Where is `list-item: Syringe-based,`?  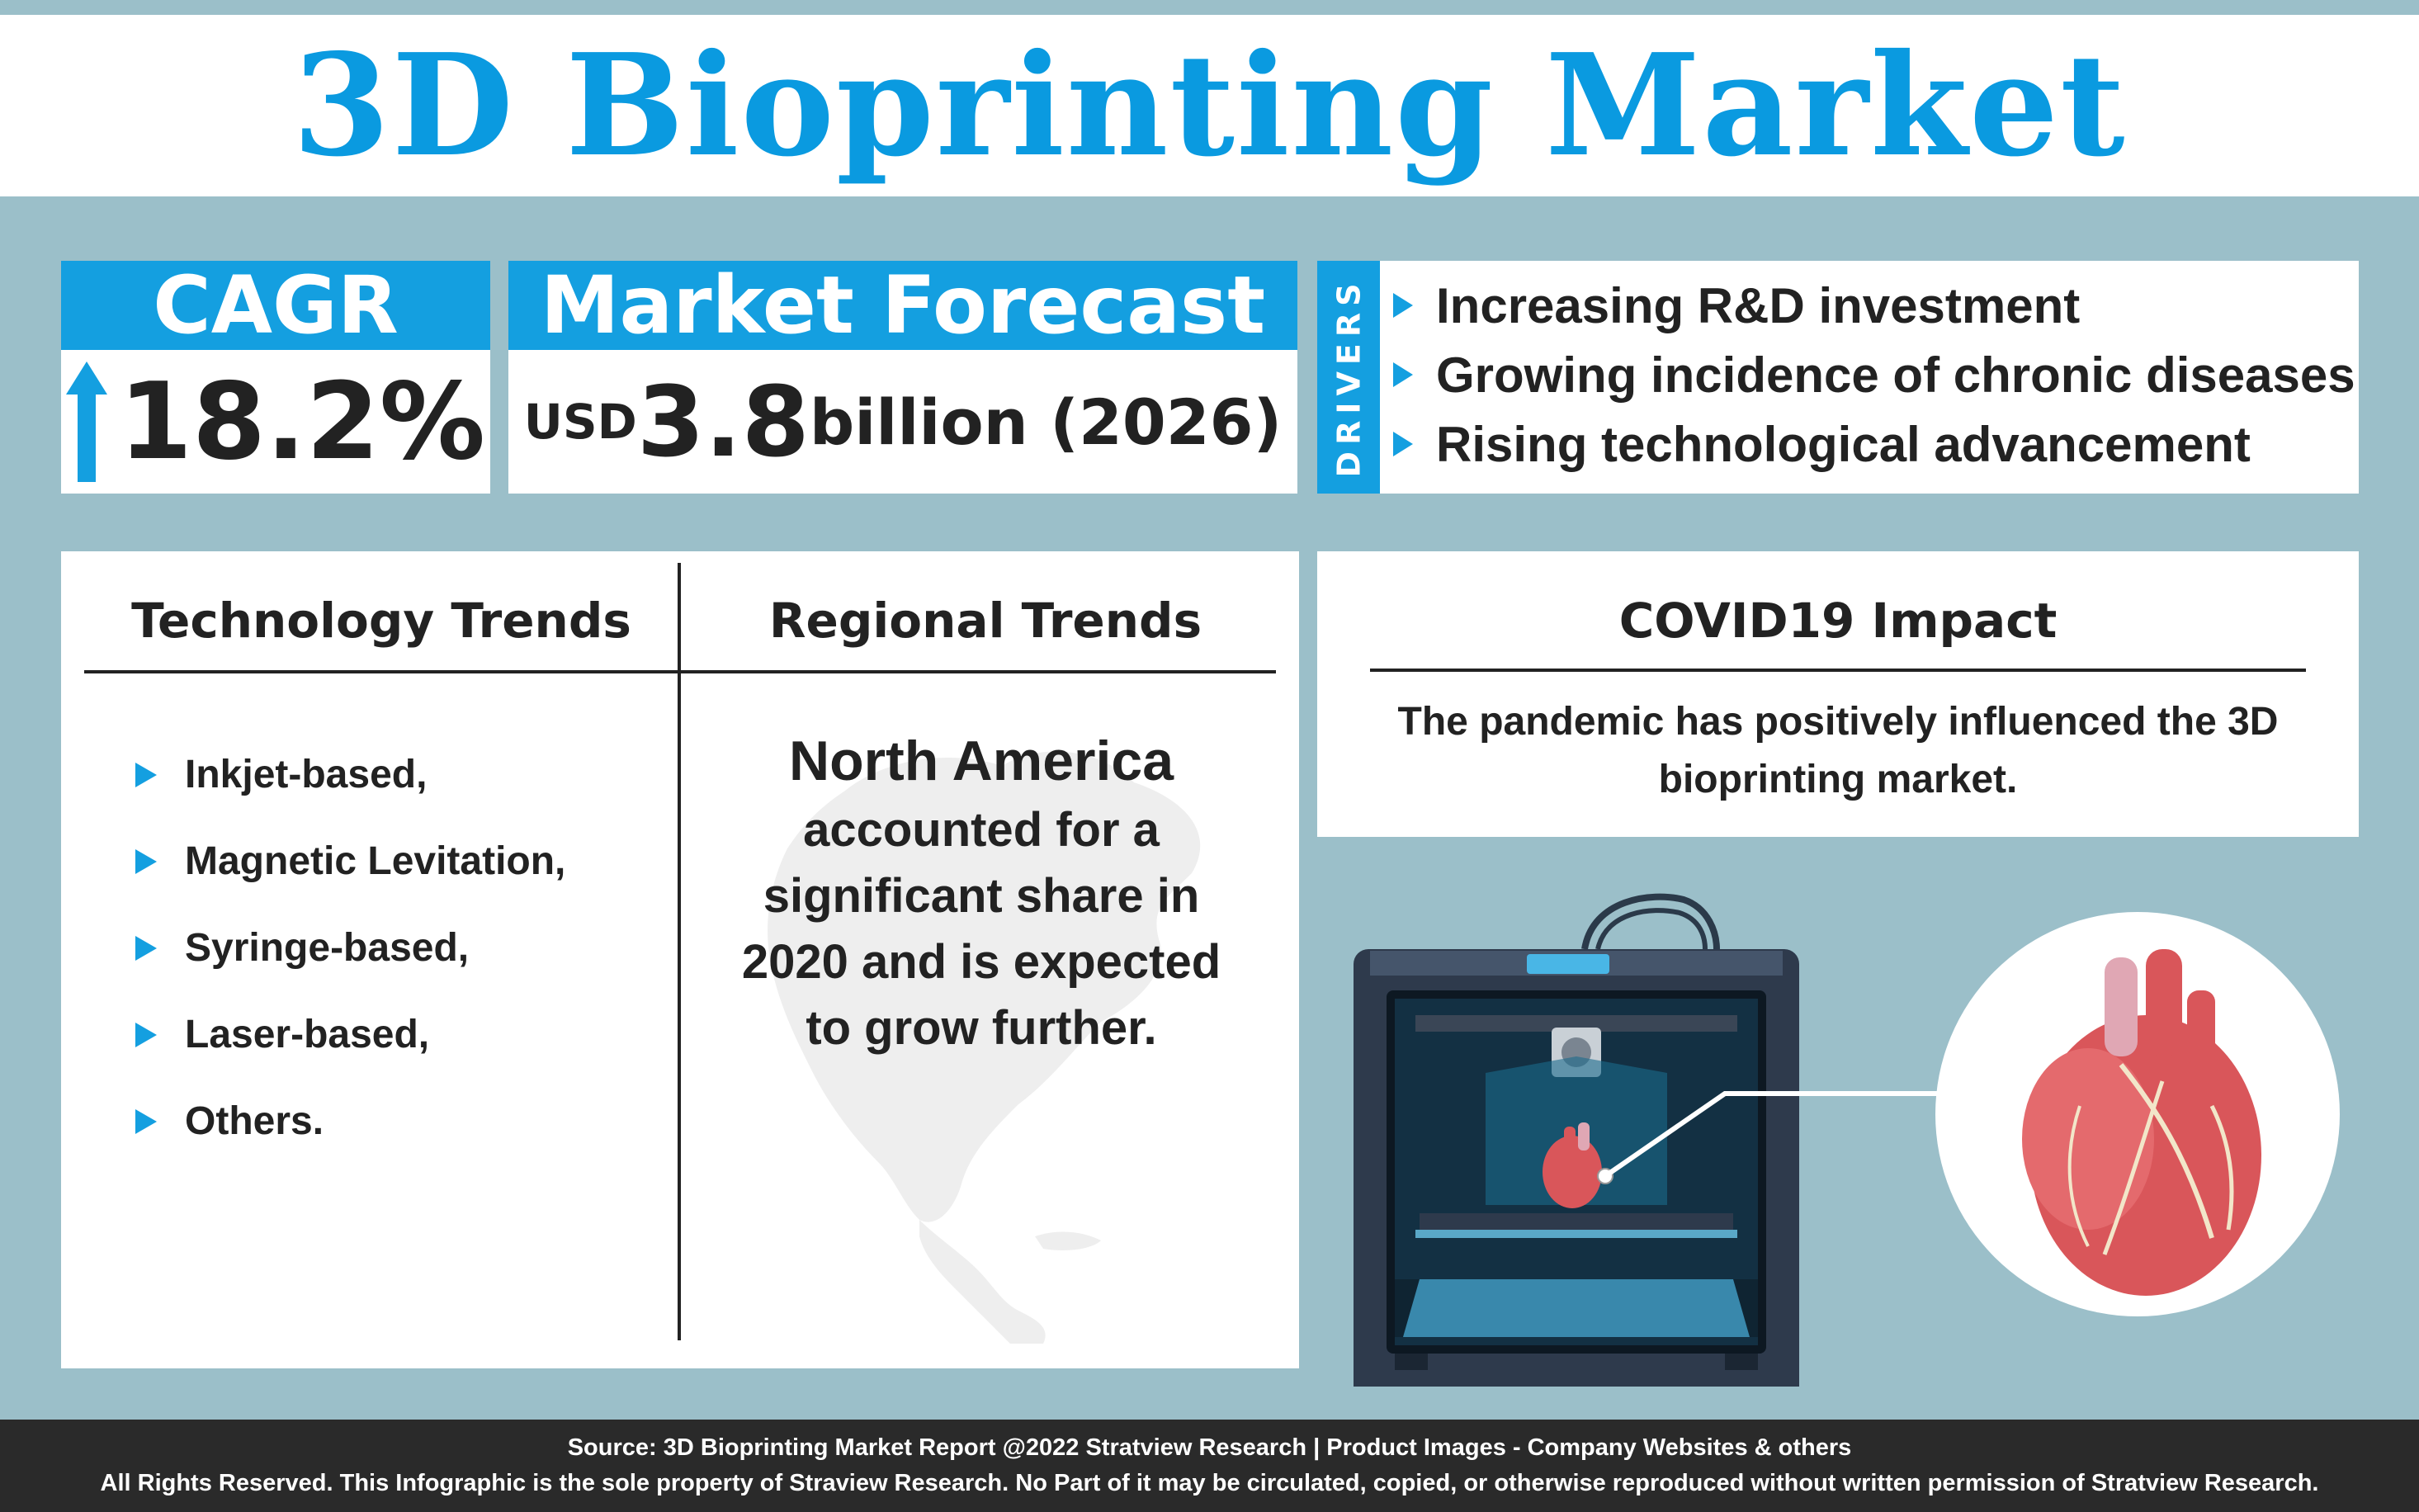
list-item: Syringe-based, is located at coordinates (399, 948).